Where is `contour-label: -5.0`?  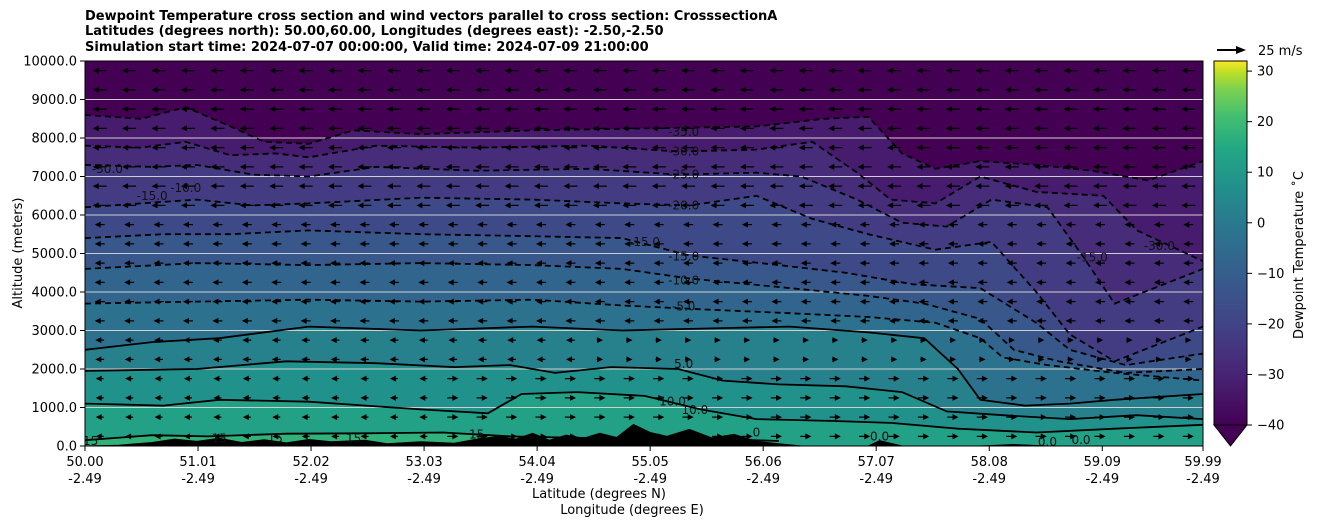 contour-label: -5.0 is located at coordinates (683, 307).